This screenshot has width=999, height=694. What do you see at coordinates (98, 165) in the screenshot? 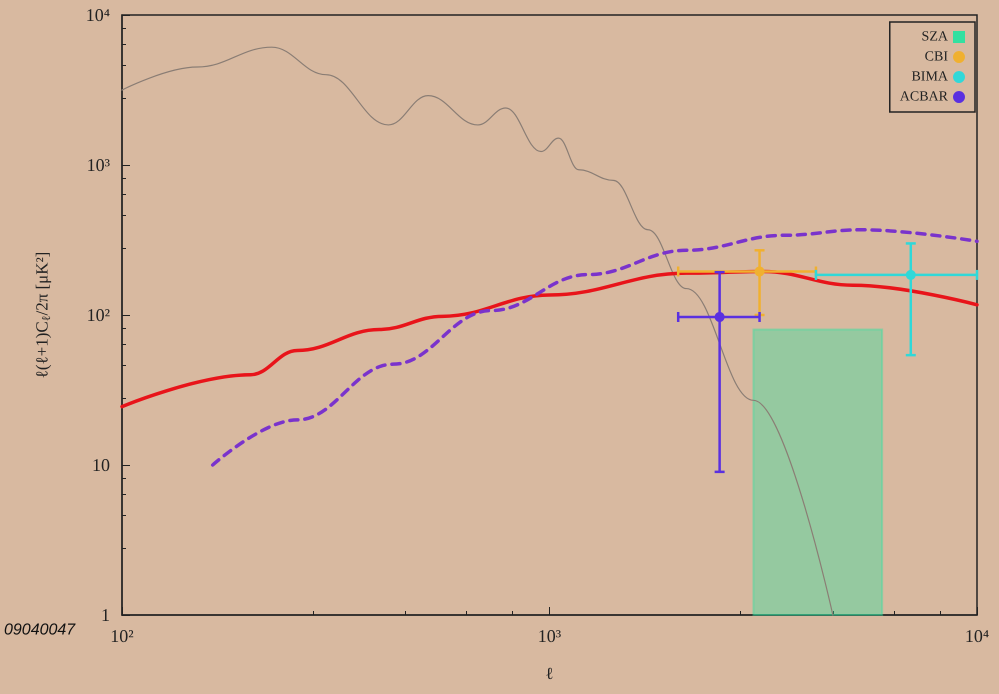
I see `y-tick-label: 10³` at bounding box center [98, 165].